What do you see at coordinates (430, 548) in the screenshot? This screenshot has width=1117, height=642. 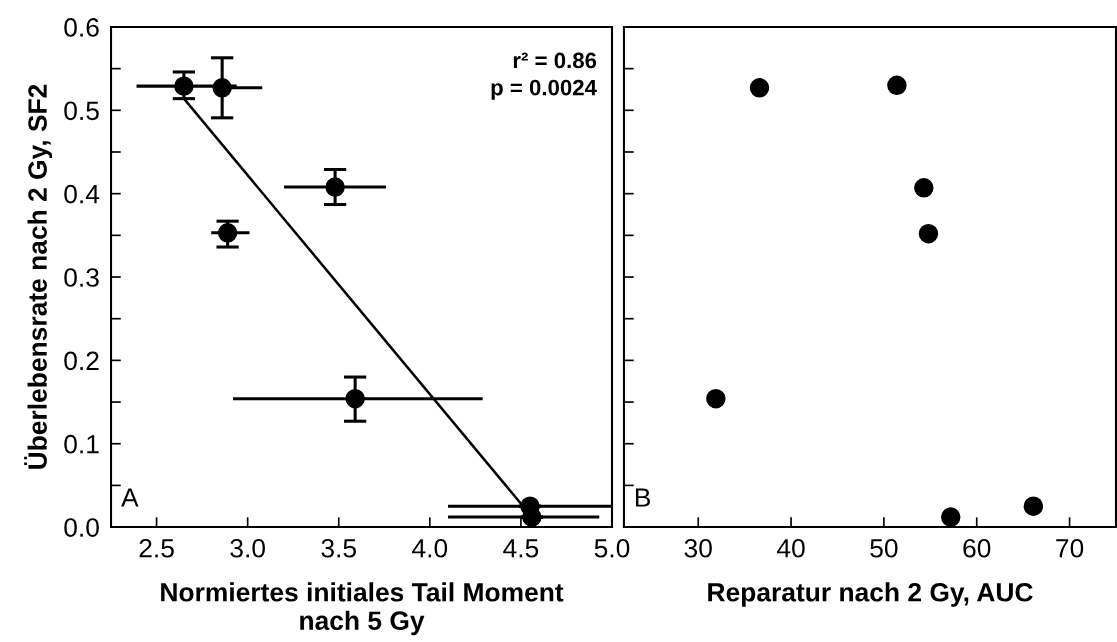 I see `x-tick-label: 4.0` at bounding box center [430, 548].